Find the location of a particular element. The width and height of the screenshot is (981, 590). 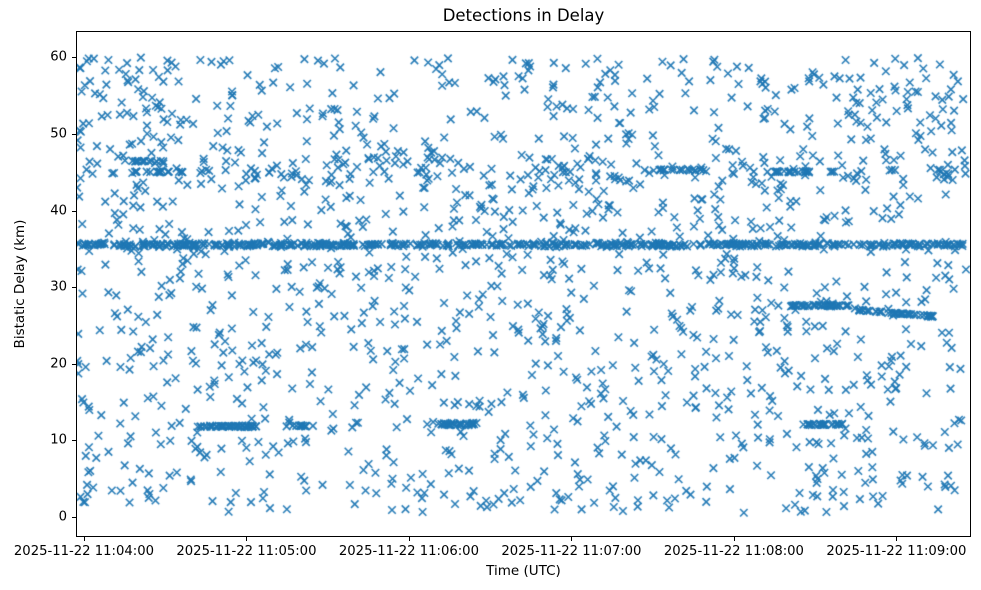

y-tick-label: 50 is located at coordinates (58, 134).